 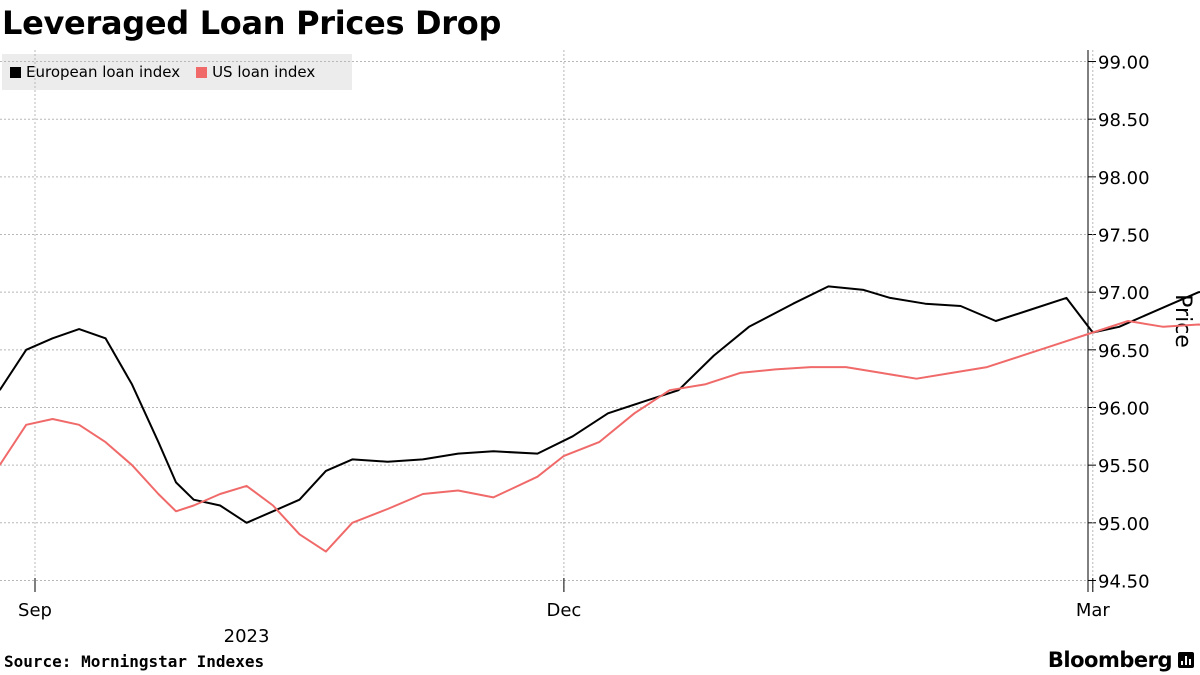 What do you see at coordinates (1093, 610) in the screenshot?
I see `x-tick-label: Mar` at bounding box center [1093, 610].